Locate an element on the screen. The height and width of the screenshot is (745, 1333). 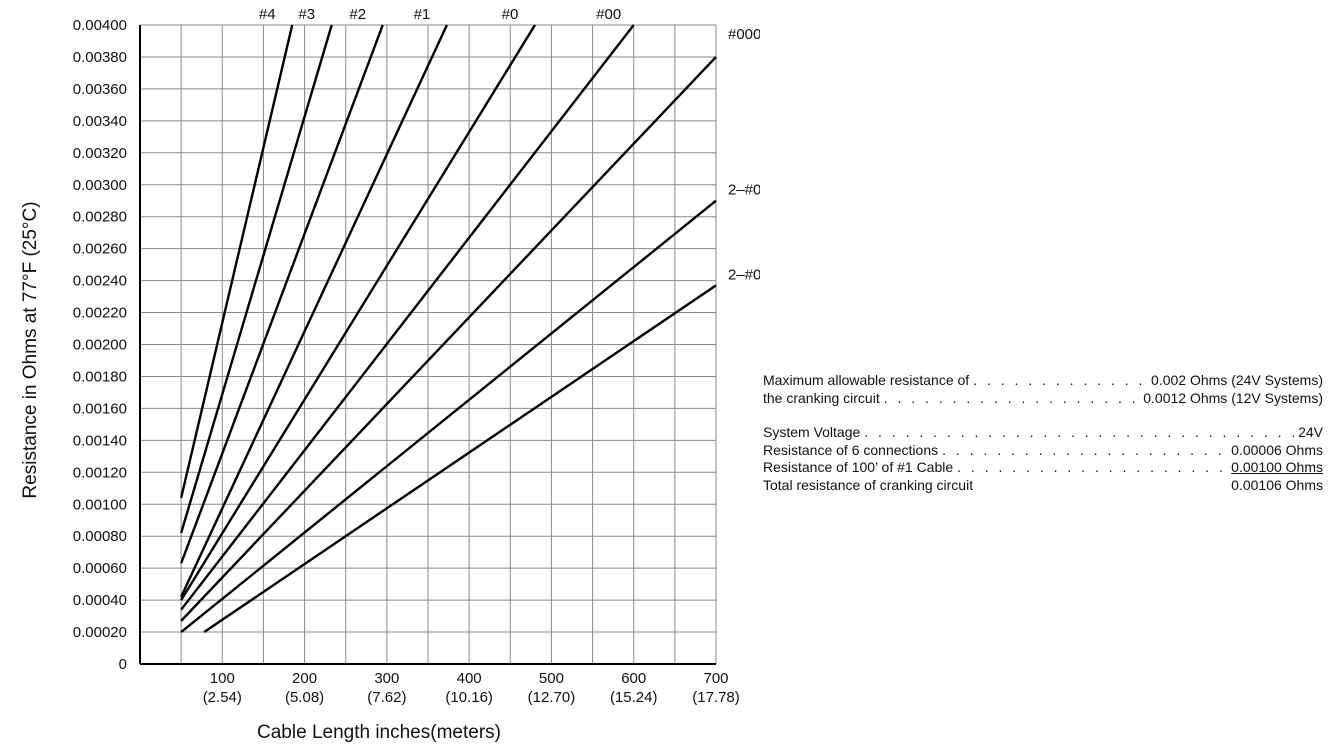
series-label: 2–#00 is located at coordinates (744, 274).